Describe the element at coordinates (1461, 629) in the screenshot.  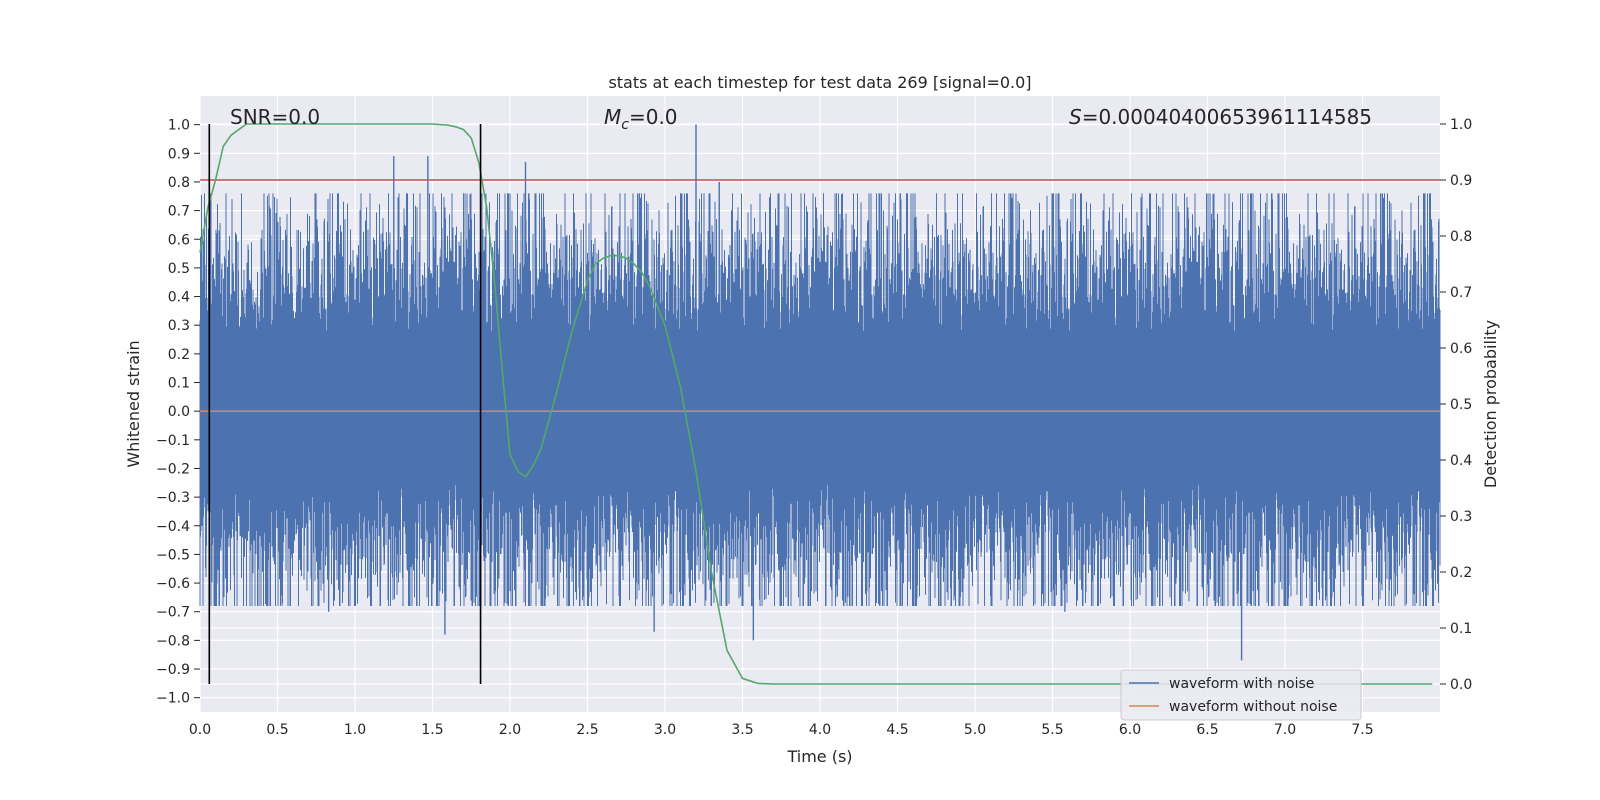
I see `y-right-tick-label: 0.1` at that location.